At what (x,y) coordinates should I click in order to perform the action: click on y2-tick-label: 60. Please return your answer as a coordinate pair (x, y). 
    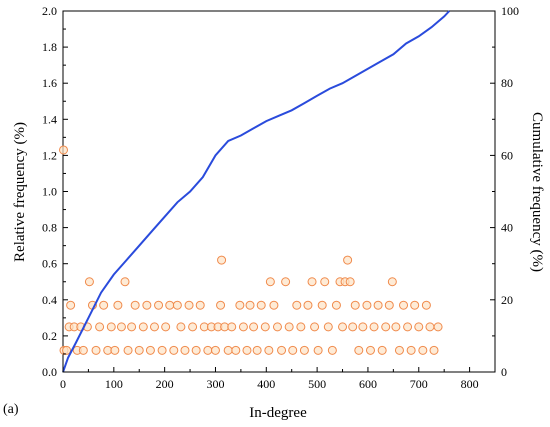
    Looking at the image, I should click on (507, 155).